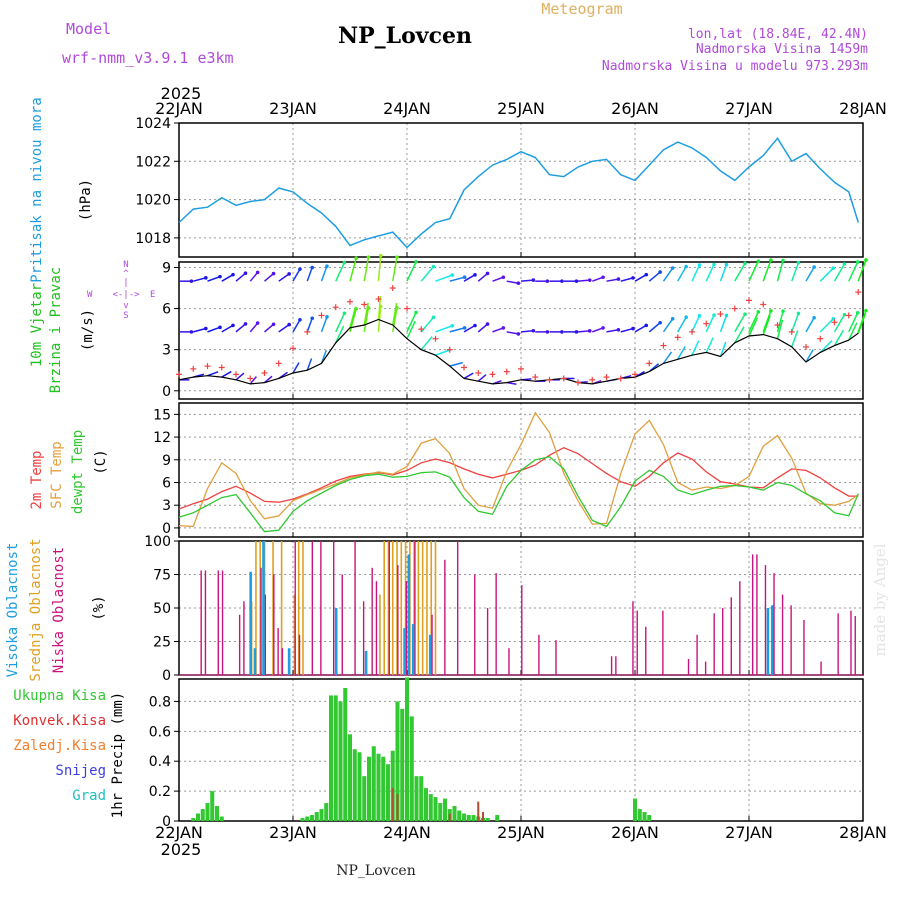 This screenshot has width=900, height=900. I want to click on y-tick-label: 0.2, so click(160, 792).